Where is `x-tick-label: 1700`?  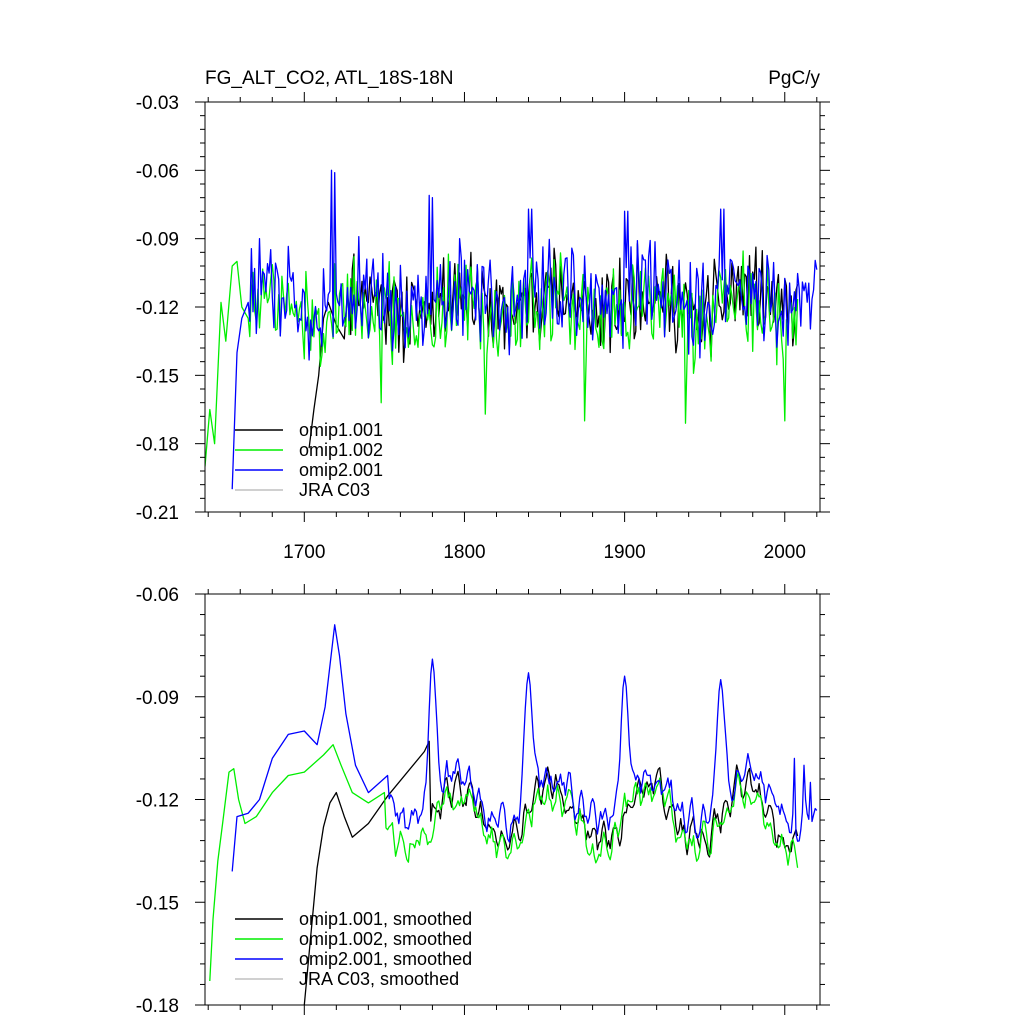 x-tick-label: 1700 is located at coordinates (304, 552).